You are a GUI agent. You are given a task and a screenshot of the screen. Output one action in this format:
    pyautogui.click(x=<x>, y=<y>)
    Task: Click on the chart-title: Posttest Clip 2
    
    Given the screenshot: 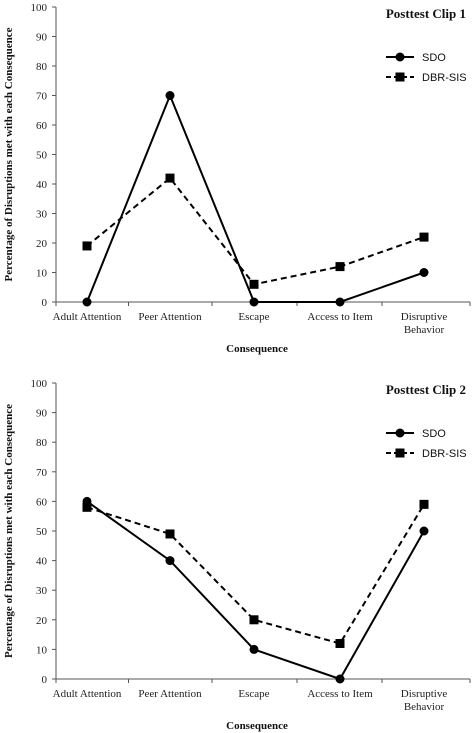 What is the action you would take?
    pyautogui.click(x=426, y=389)
    